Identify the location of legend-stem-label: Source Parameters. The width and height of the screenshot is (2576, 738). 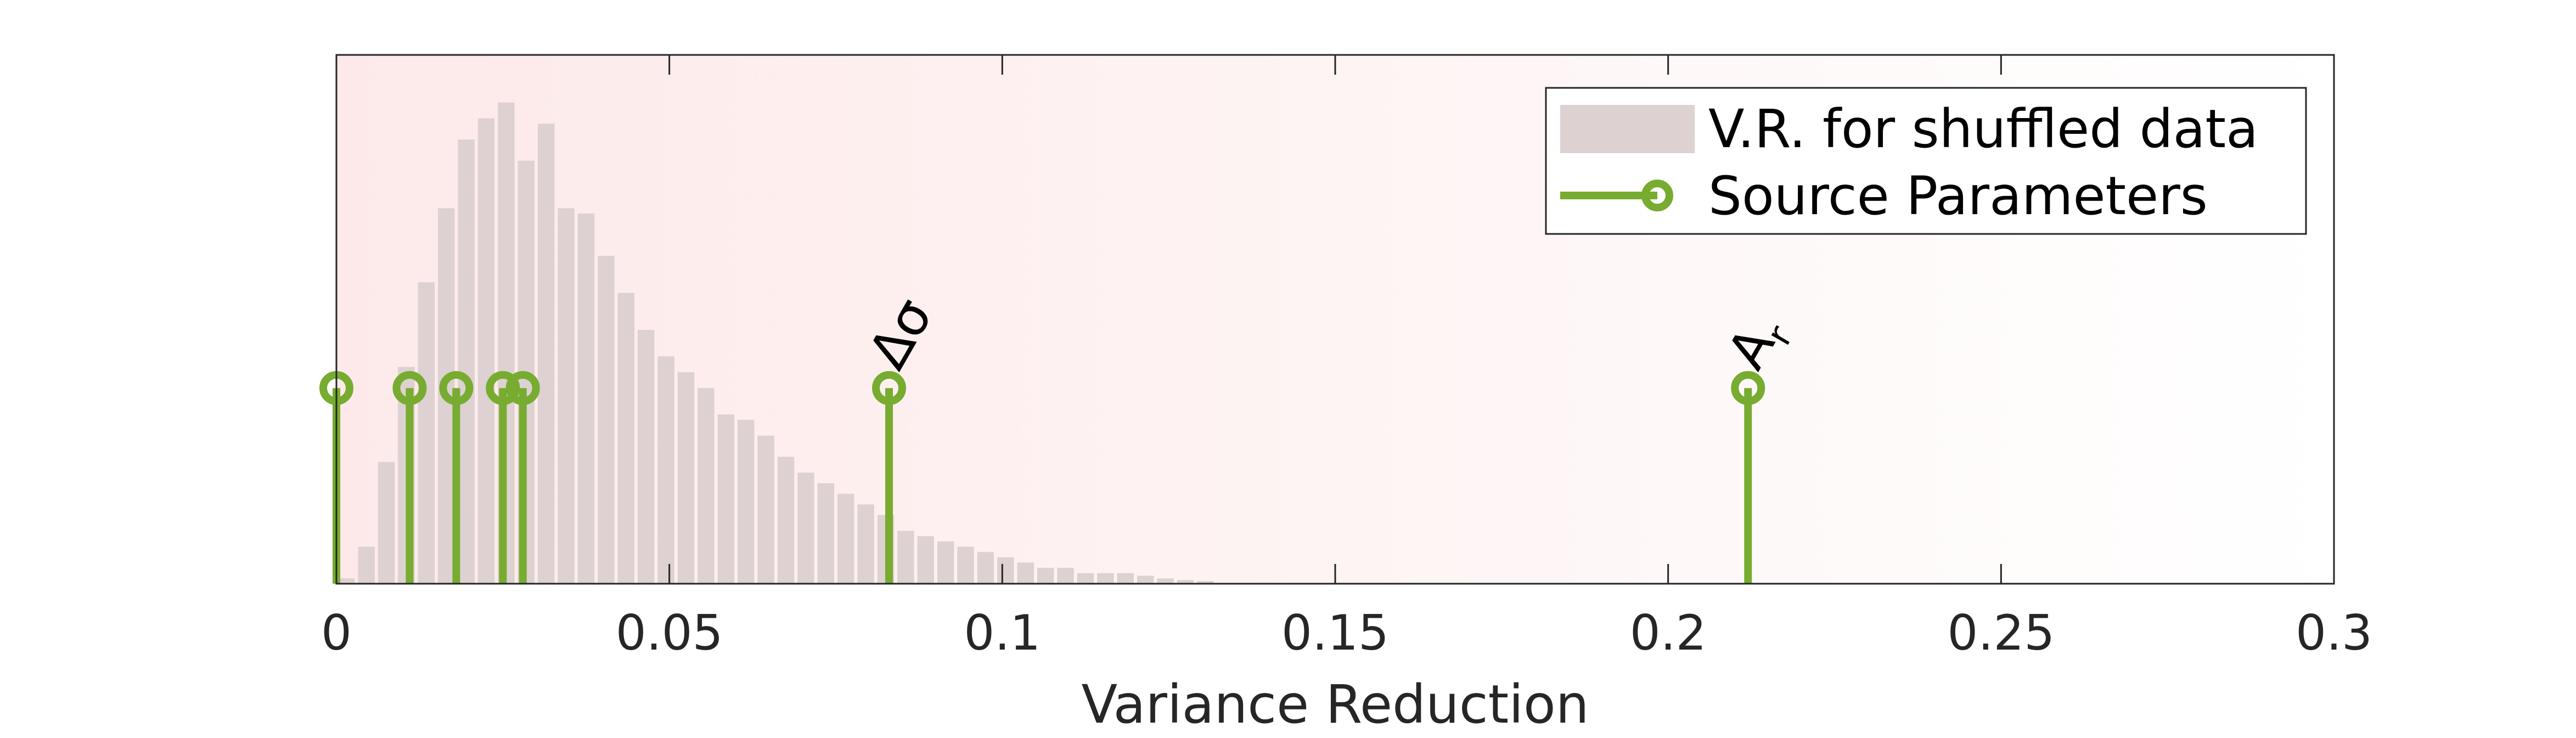
(1958, 196).